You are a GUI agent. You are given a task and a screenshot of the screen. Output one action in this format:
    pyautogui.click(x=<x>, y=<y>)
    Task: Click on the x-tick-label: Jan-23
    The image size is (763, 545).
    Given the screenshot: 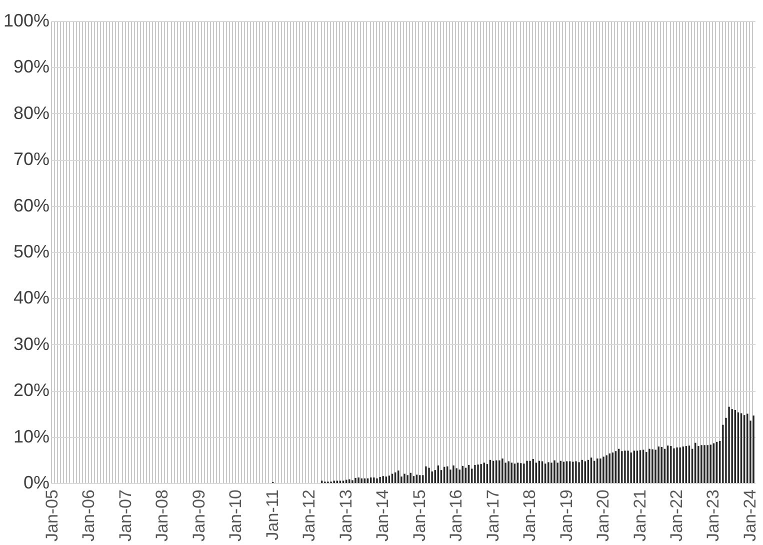 What is the action you would take?
    pyautogui.click(x=713, y=516)
    